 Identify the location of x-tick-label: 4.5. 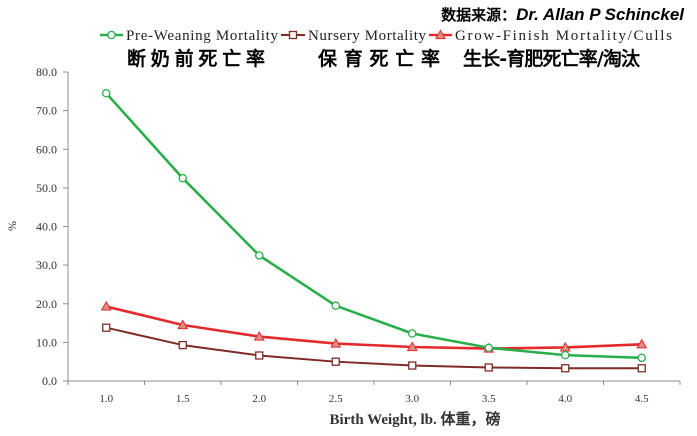
(642, 399).